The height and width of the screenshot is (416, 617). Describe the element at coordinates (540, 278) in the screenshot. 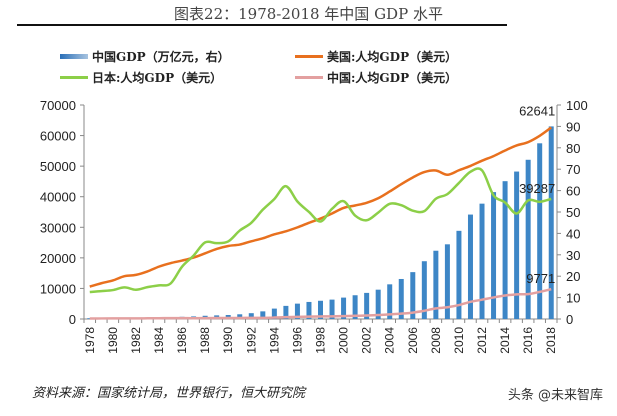

I see `end-value-label: 9771` at that location.